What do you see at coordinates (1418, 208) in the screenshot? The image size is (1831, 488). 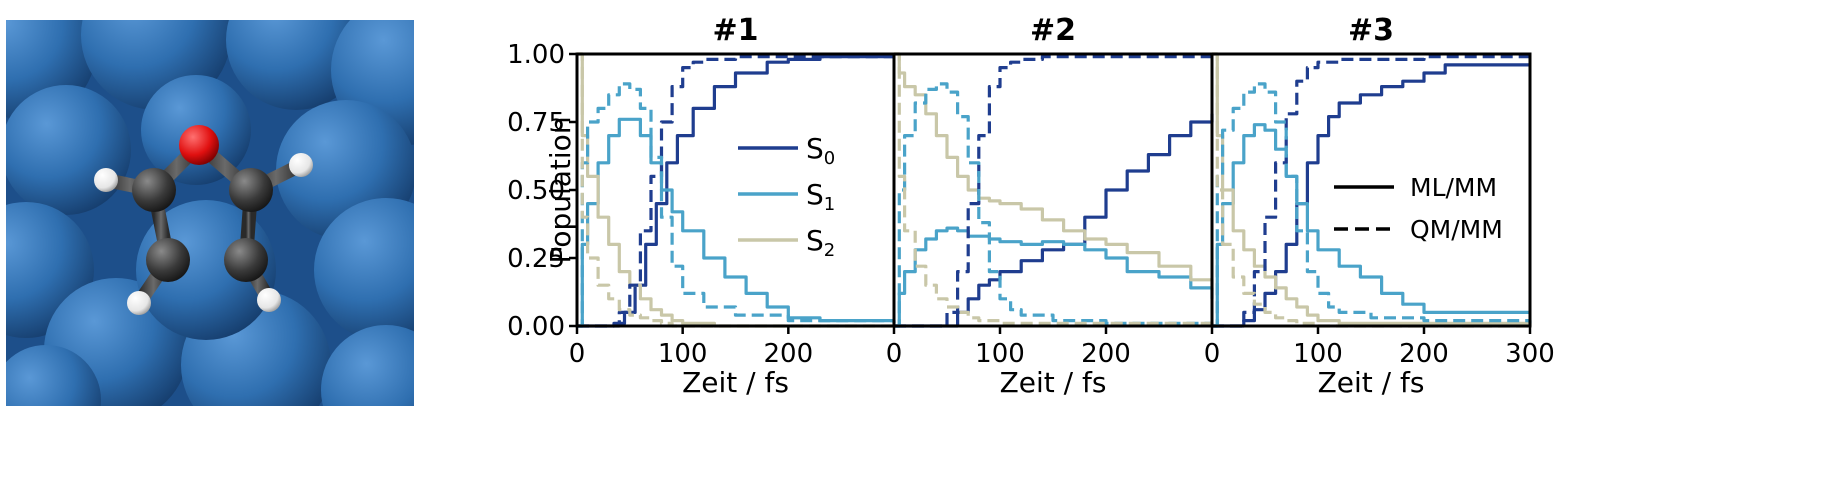 I see `legend-methods: ML/MM QM/MM` at bounding box center [1418, 208].